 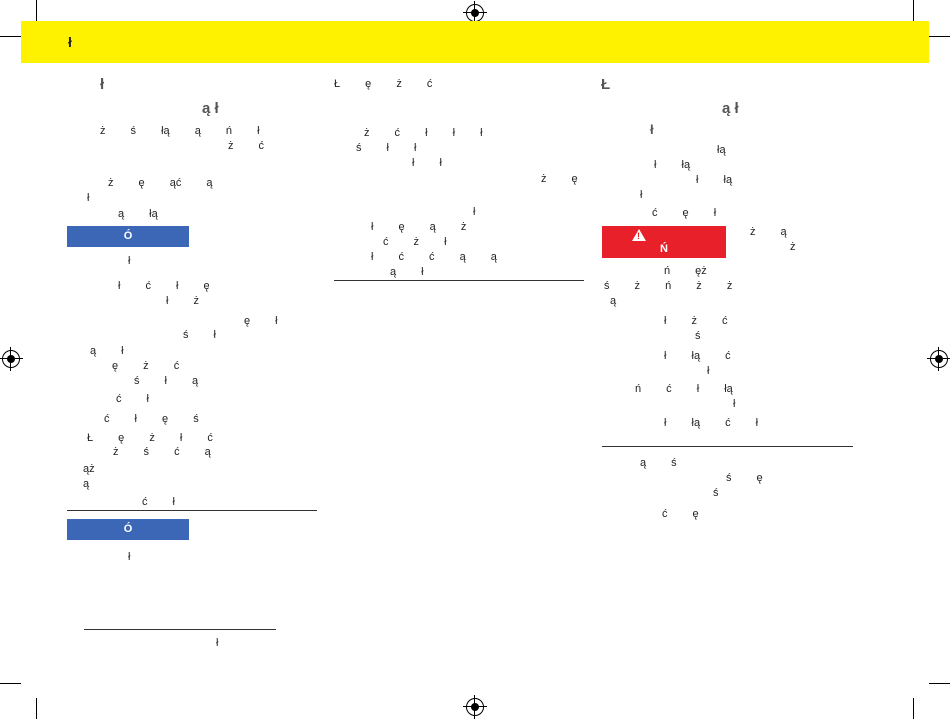 I want to click on note-text-line: ę ł, so click(x=261, y=321).